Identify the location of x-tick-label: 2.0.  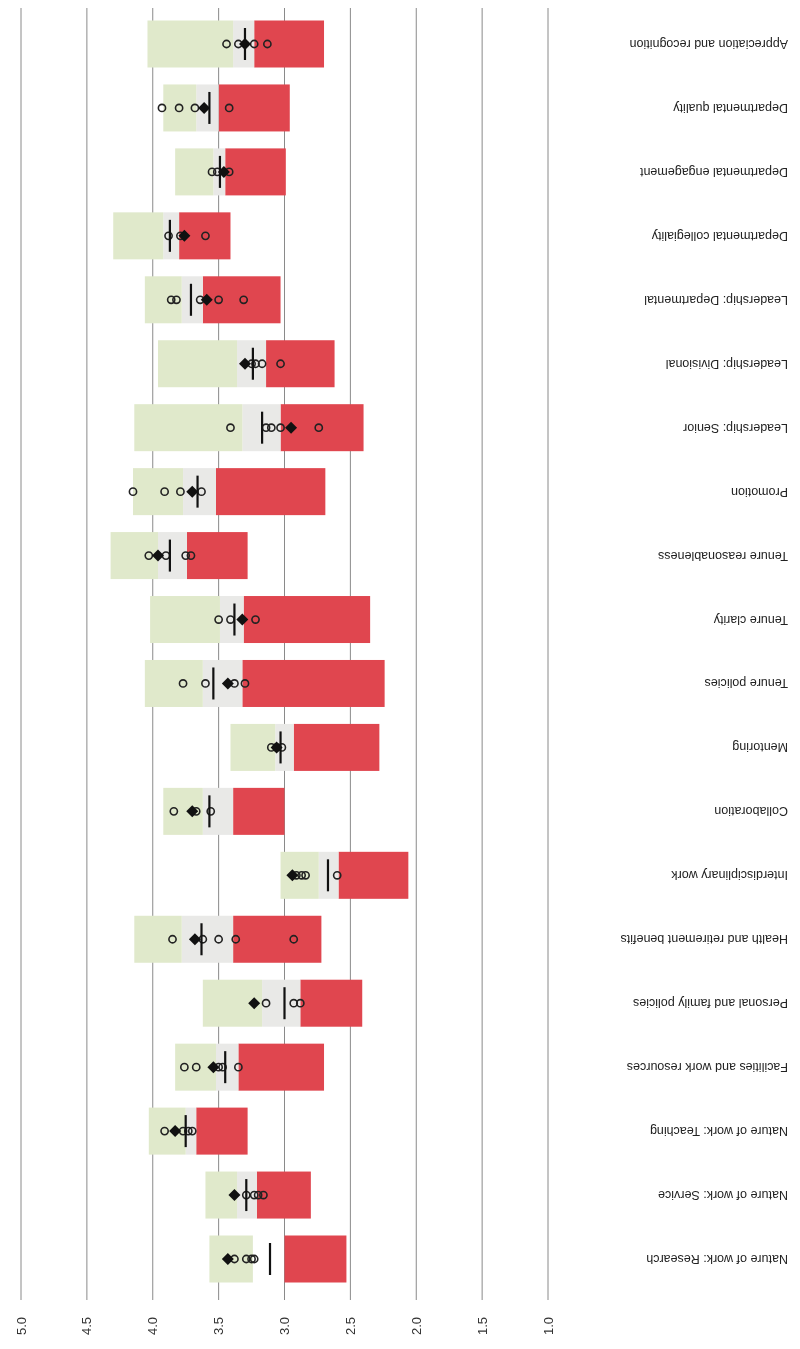
(416, 1326).